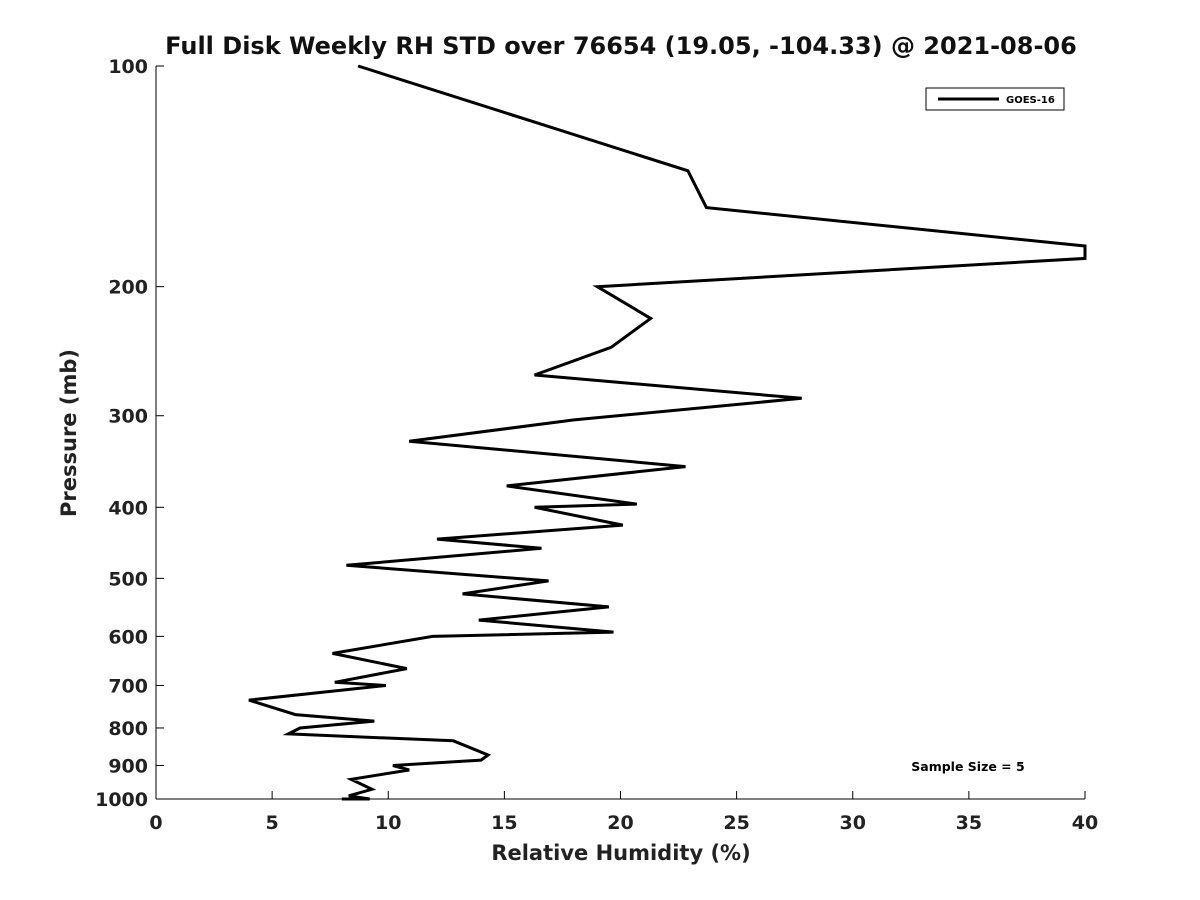 This screenshot has height=900, width=1200. Describe the element at coordinates (967, 766) in the screenshot. I see `sample-size-annotation: Sample Size = 5` at that location.